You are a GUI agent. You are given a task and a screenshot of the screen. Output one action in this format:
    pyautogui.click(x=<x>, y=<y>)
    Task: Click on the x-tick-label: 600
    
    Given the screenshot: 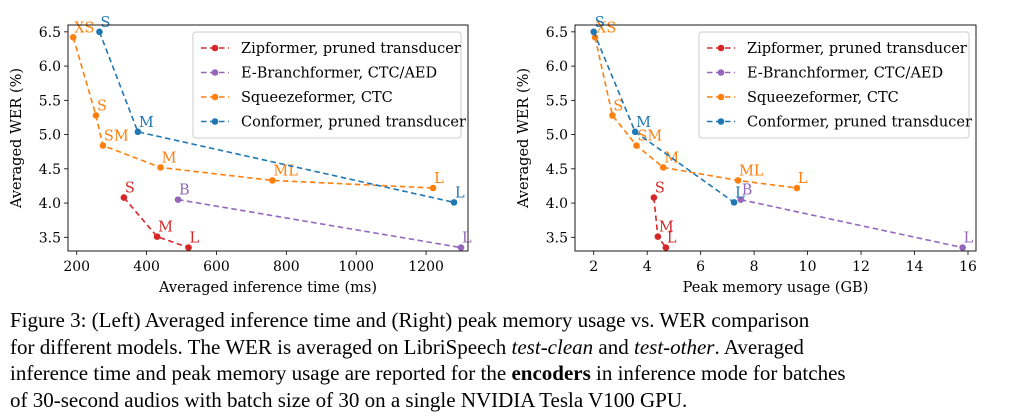 What is the action you would take?
    pyautogui.click(x=216, y=267)
    